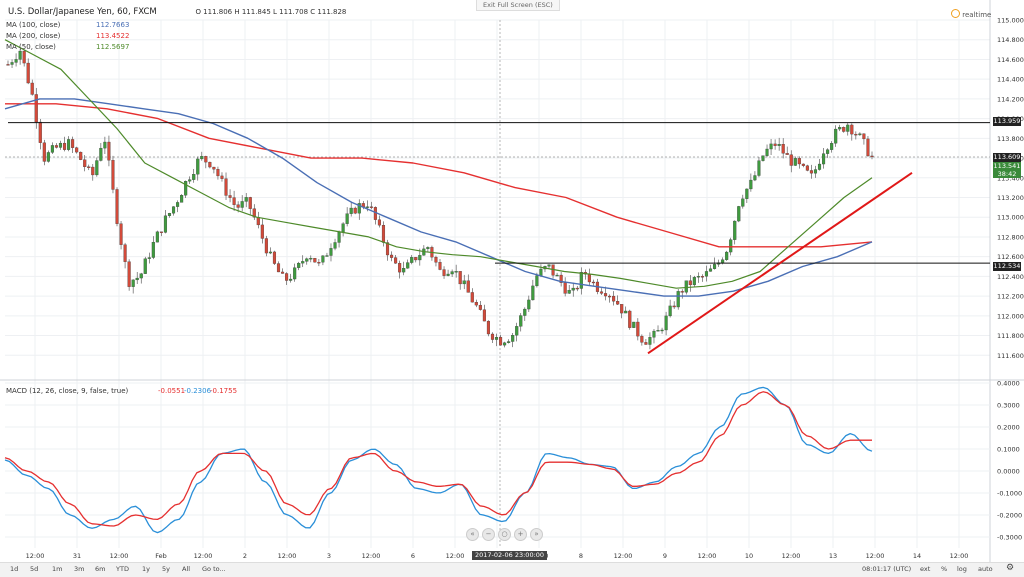 This screenshot has height=577, width=1024. I want to click on support-price-label: 112.534, so click(1007, 266).